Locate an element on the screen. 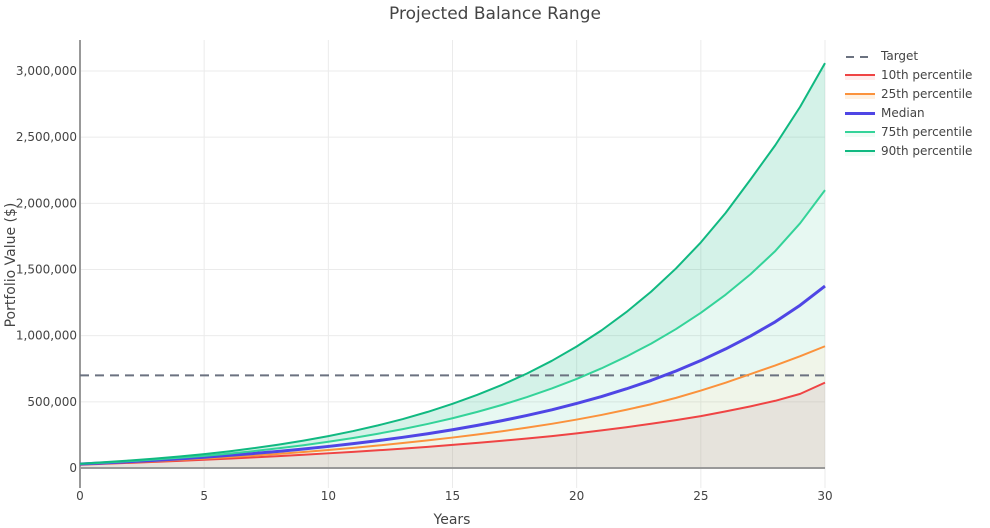 The image size is (990, 528). legend-item-median: Median is located at coordinates (908, 112).